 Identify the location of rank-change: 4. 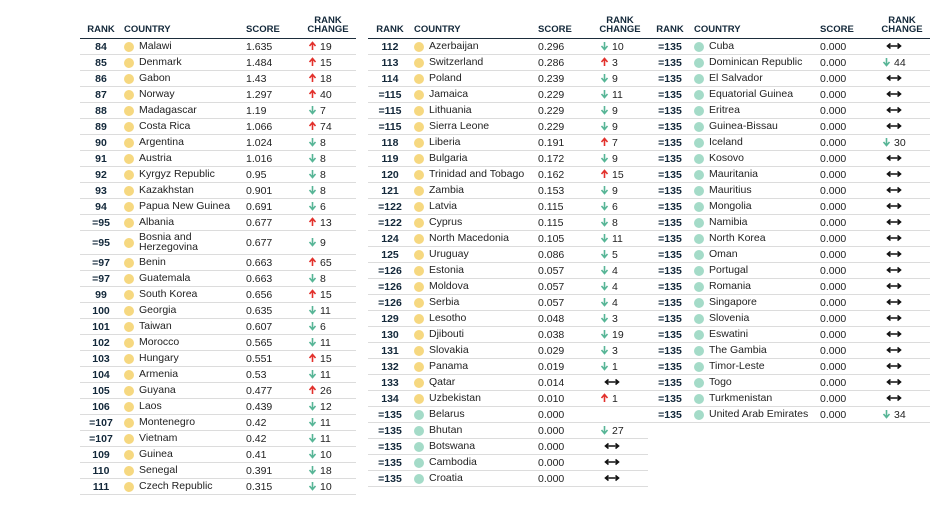
(620, 270).